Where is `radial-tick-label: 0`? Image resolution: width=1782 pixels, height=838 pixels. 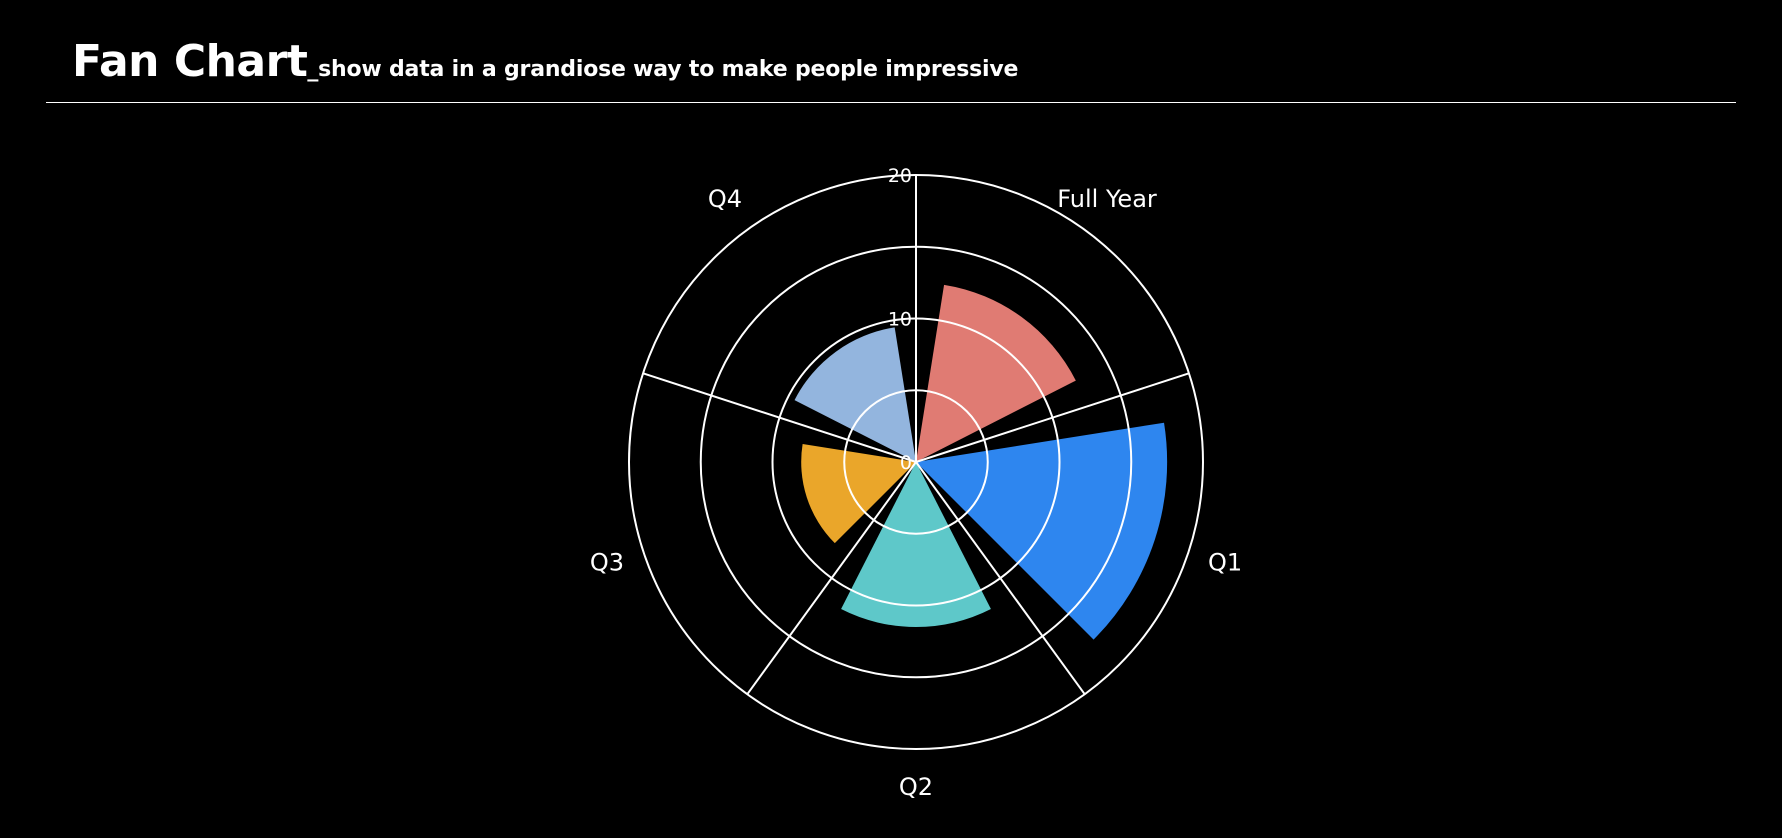 radial-tick-label: 0 is located at coordinates (906, 463).